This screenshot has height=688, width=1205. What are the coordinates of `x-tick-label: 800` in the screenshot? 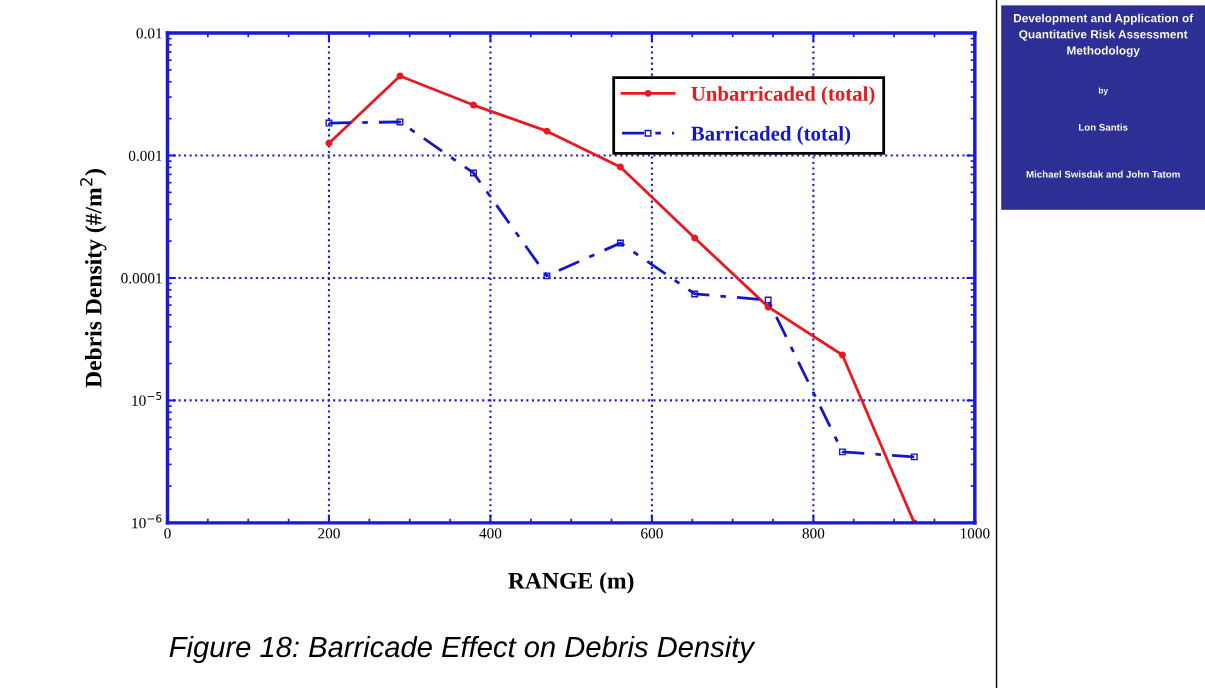 It's located at (813, 533).